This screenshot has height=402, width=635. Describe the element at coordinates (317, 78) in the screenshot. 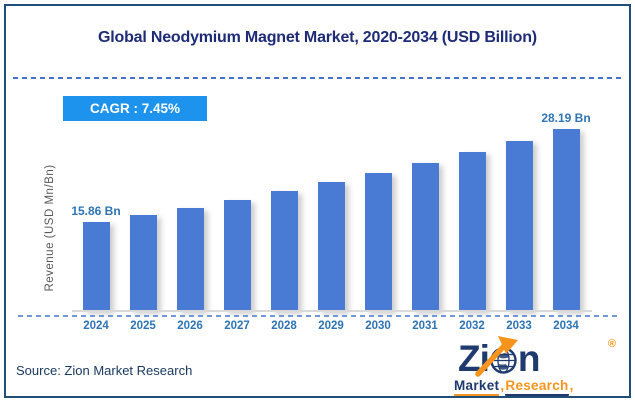

I see `title-dashed-separator` at that location.